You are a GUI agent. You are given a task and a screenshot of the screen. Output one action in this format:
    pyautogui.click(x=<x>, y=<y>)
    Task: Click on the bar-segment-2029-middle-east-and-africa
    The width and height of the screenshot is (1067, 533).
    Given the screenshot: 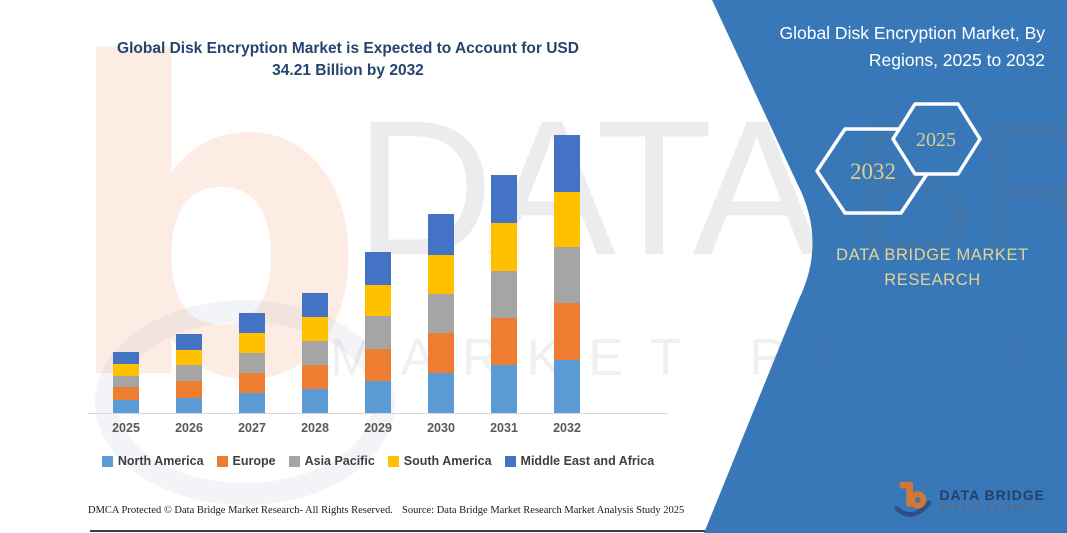 What is the action you would take?
    pyautogui.click(x=378, y=268)
    